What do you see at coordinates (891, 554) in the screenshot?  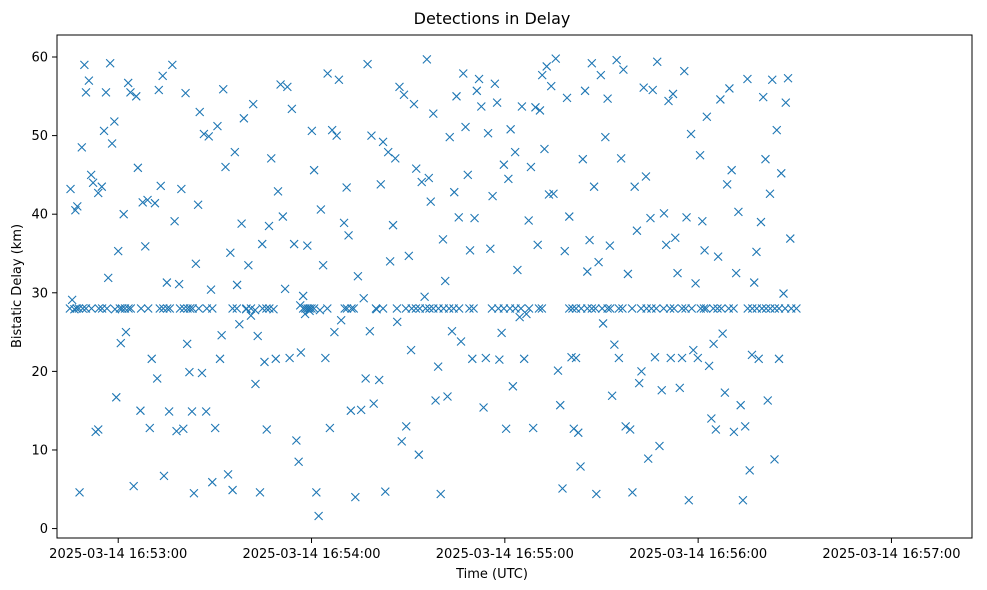 I see `x-tick-label: 2025-03-14 16:57:00` at bounding box center [891, 554].